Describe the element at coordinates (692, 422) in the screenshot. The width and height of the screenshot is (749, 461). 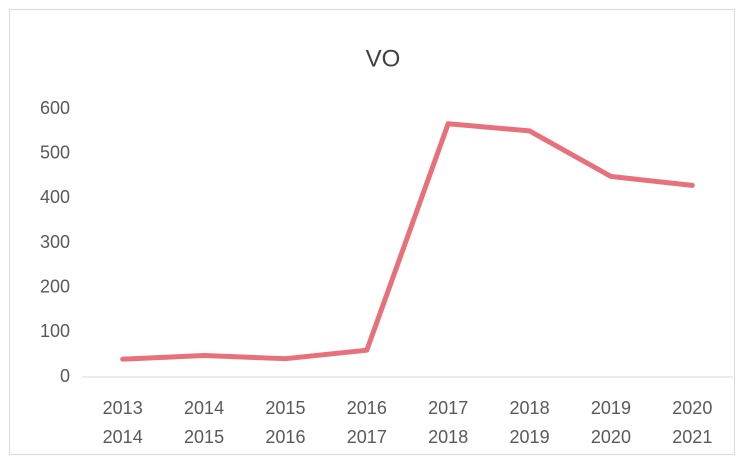
I see `x-tick-label: 2020 2021` at that location.